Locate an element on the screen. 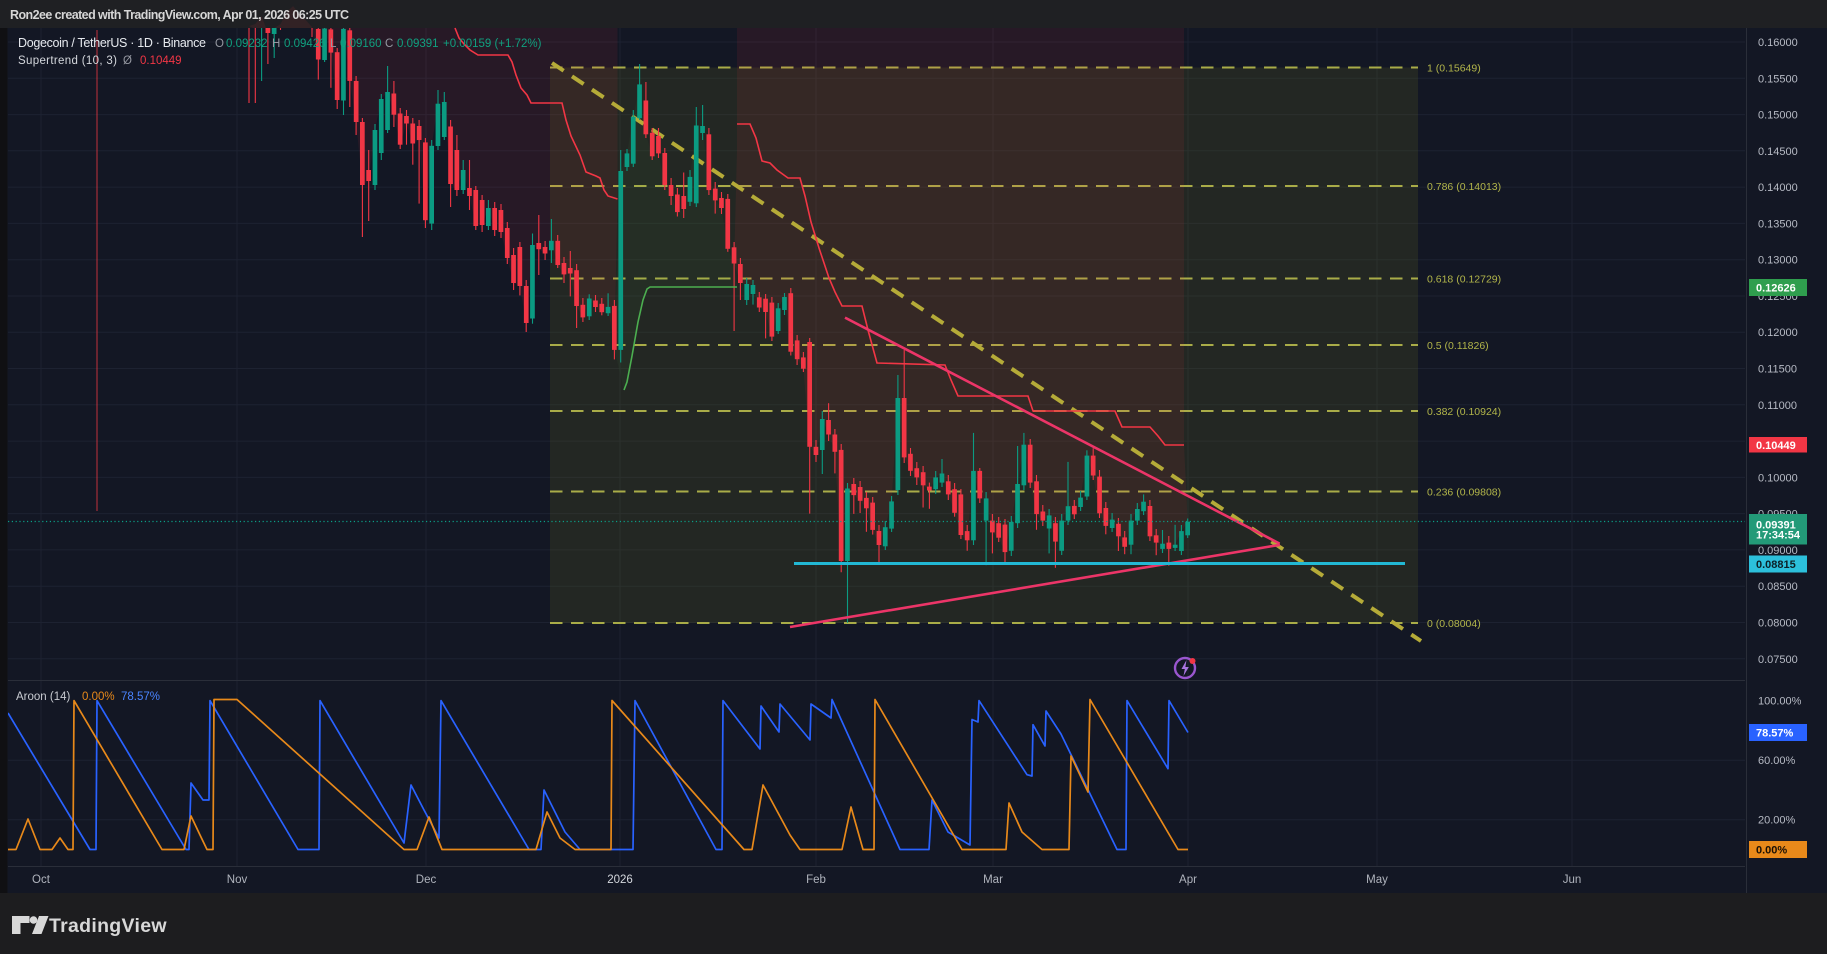 Image resolution: width=1827 pixels, height=954 pixels. svg-text: Supertrend (10, 3) is located at coordinates (67, 61).